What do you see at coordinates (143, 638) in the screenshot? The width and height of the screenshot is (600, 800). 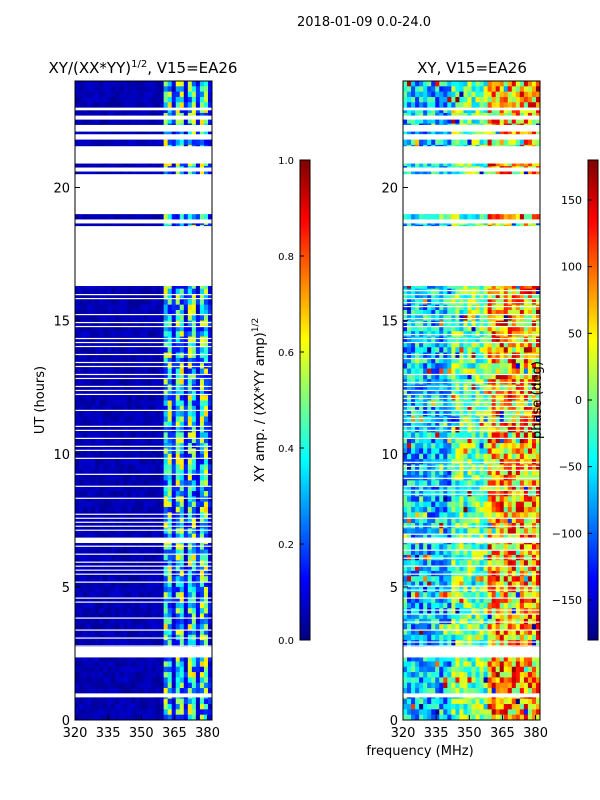 I see `amp-scan-gap` at bounding box center [143, 638].